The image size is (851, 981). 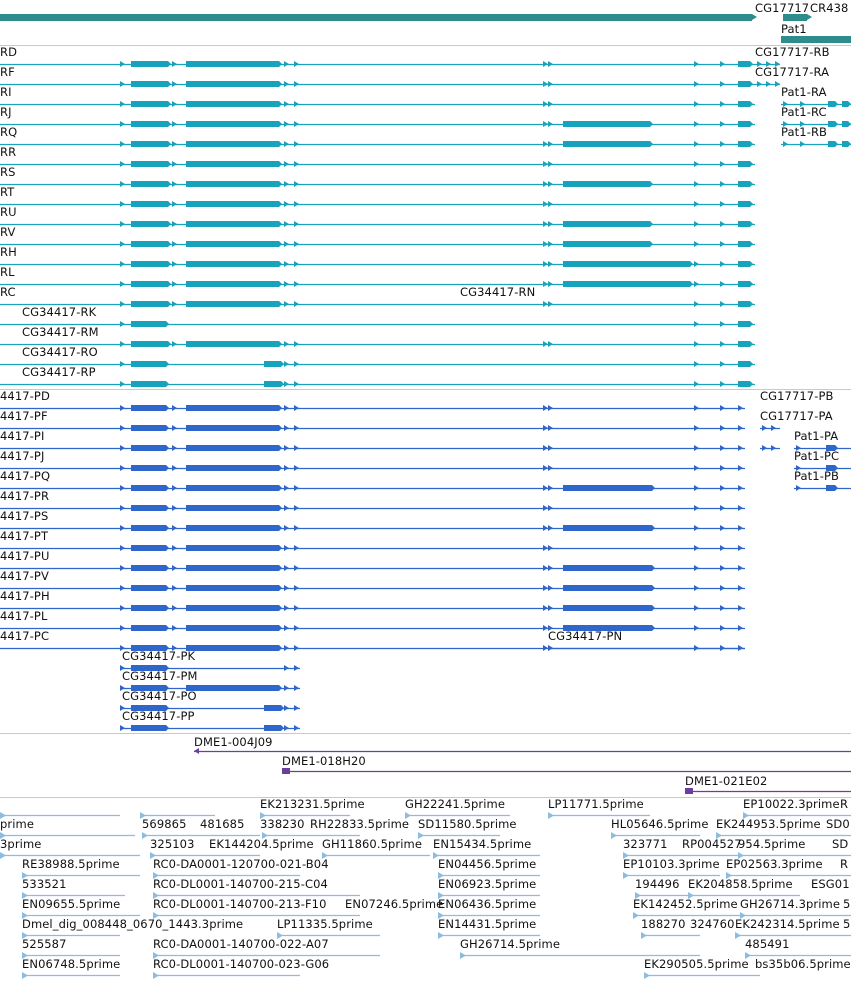 I want to click on est-label: RC0-DA0001-140700-022-A07, so click(x=241, y=944).